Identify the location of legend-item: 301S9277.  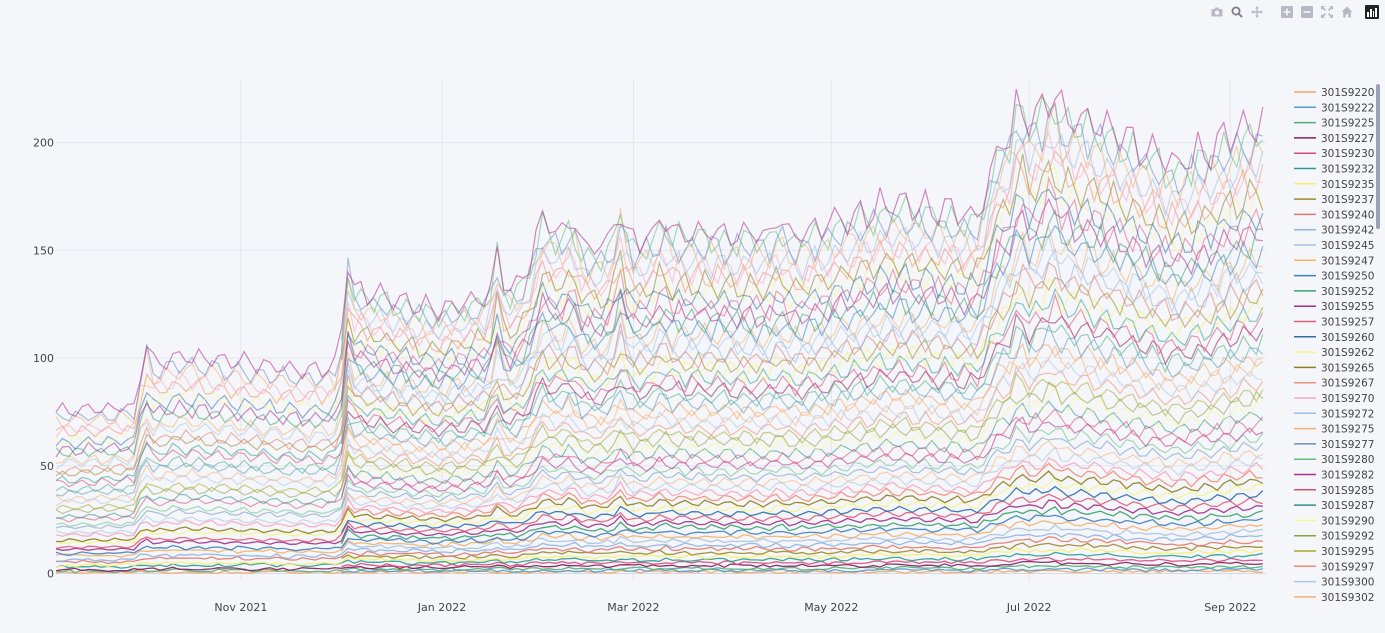
(1334, 445).